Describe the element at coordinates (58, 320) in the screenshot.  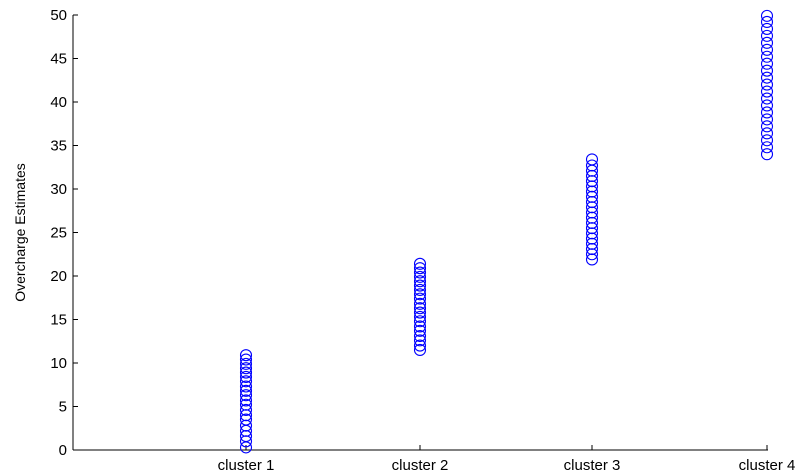
I see `y-tick-label: 15` at that location.